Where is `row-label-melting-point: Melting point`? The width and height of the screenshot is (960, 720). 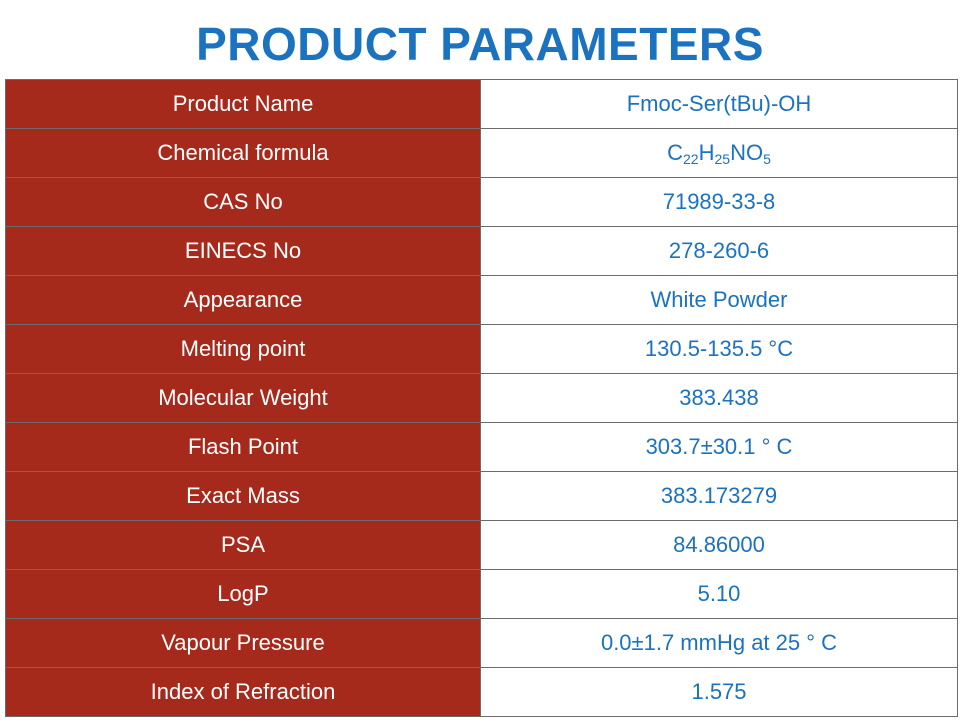 row-label-melting-point: Melting point is located at coordinates (243, 349).